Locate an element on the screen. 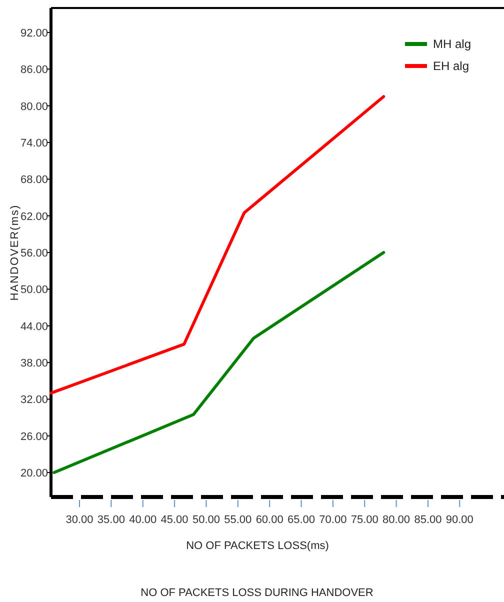 This screenshot has height=602, width=504. legend-label: MH alg is located at coordinates (452, 44).